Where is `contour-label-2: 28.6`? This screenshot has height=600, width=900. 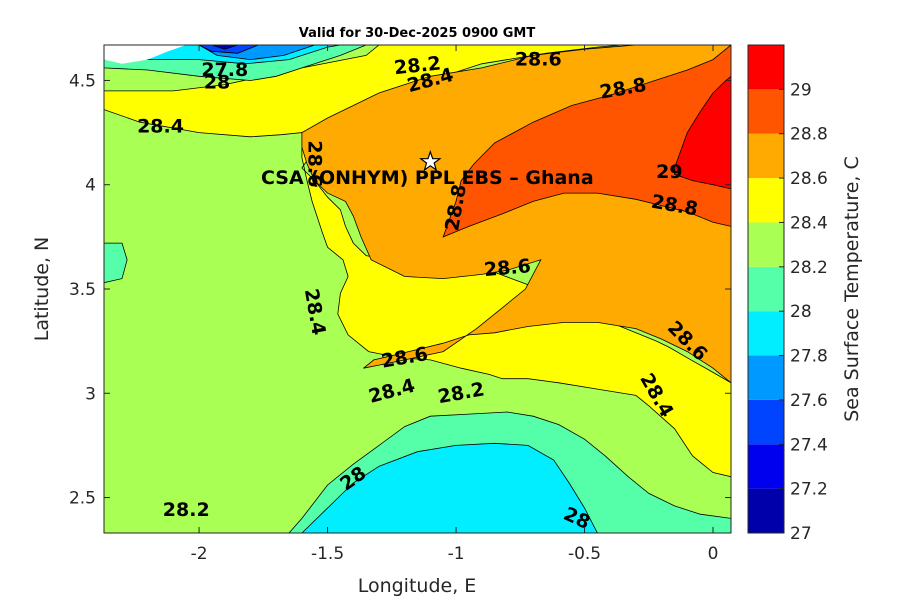 contour-label-2: 28.6 is located at coordinates (538, 60).